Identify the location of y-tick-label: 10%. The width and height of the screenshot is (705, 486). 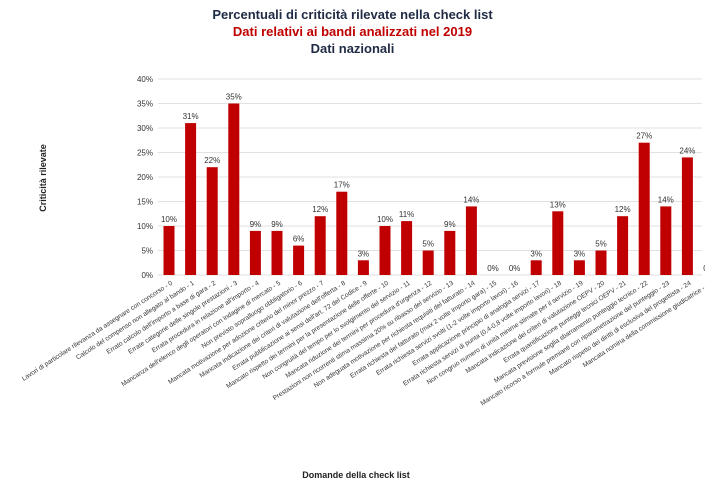
(145, 226).